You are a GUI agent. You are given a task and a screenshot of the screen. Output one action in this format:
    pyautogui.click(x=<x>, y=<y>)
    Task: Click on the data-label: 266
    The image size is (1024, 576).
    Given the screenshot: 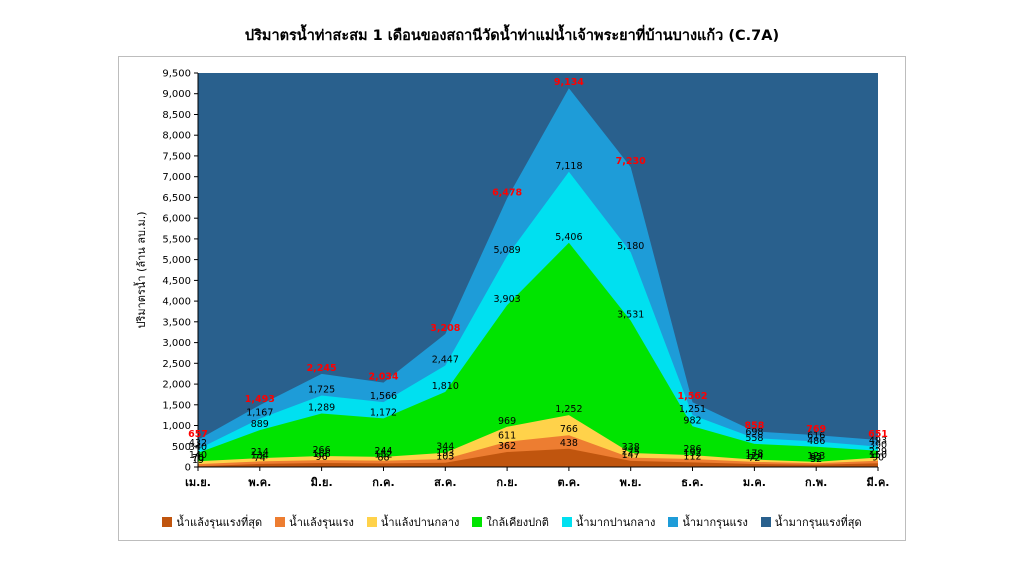 What is the action you would take?
    pyautogui.click(x=322, y=450)
    